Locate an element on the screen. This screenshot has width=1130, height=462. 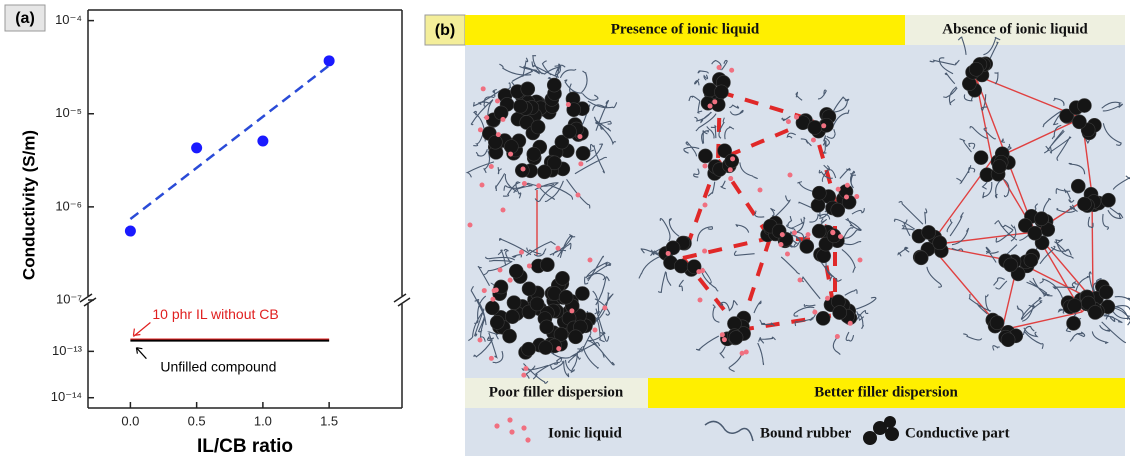
footer-text: Better filler dispersion is located at coordinates (886, 392).